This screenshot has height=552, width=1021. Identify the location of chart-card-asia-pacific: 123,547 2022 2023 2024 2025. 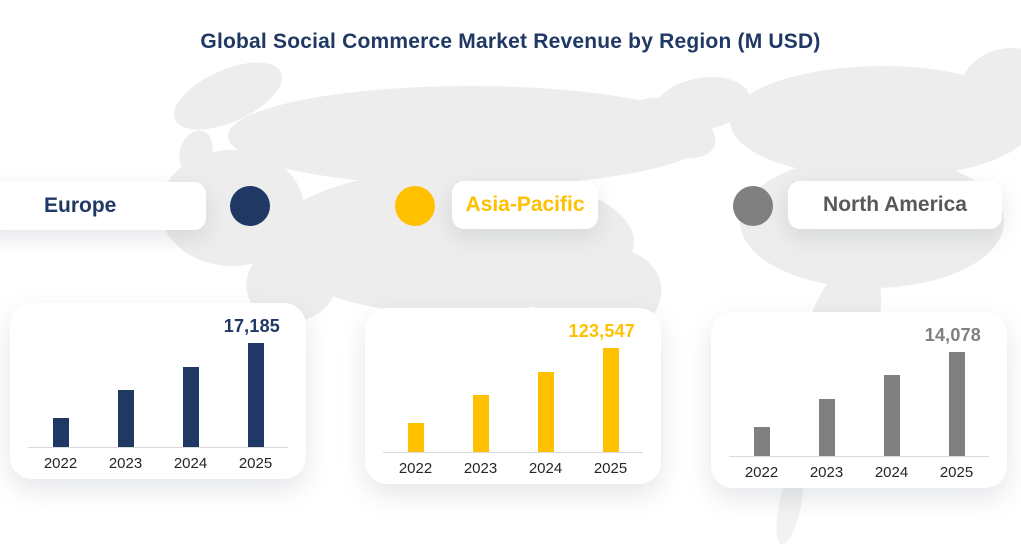
(513, 396).